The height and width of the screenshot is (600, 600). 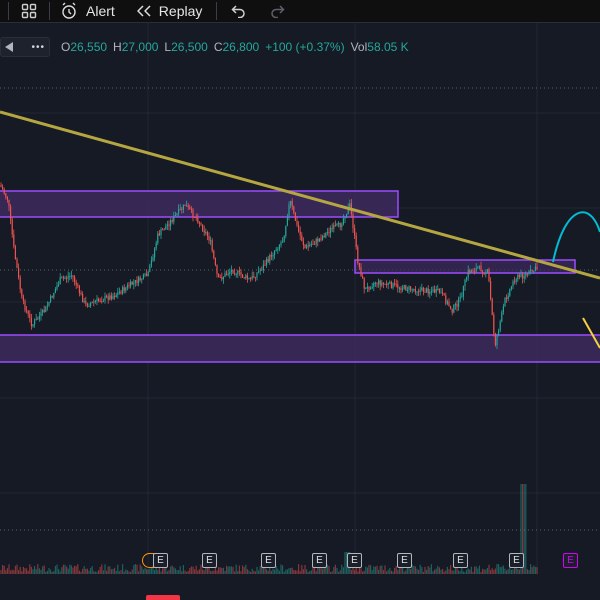 I want to click on volume-series, so click(x=269, y=529).